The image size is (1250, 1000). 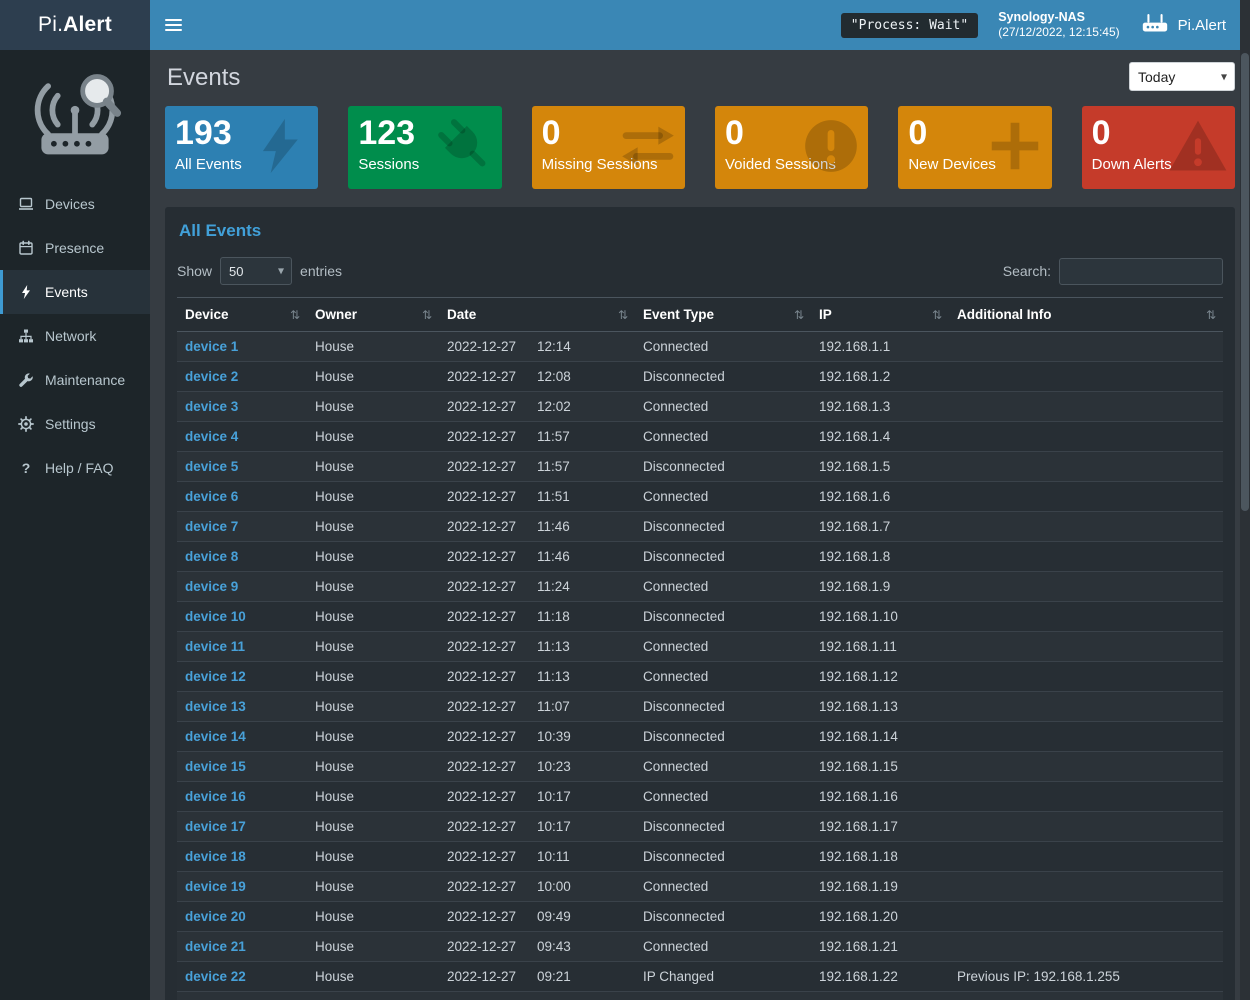 What do you see at coordinates (791, 147) in the screenshot?
I see `stat-card-voided-sessions: 0 Voided Sessions` at bounding box center [791, 147].